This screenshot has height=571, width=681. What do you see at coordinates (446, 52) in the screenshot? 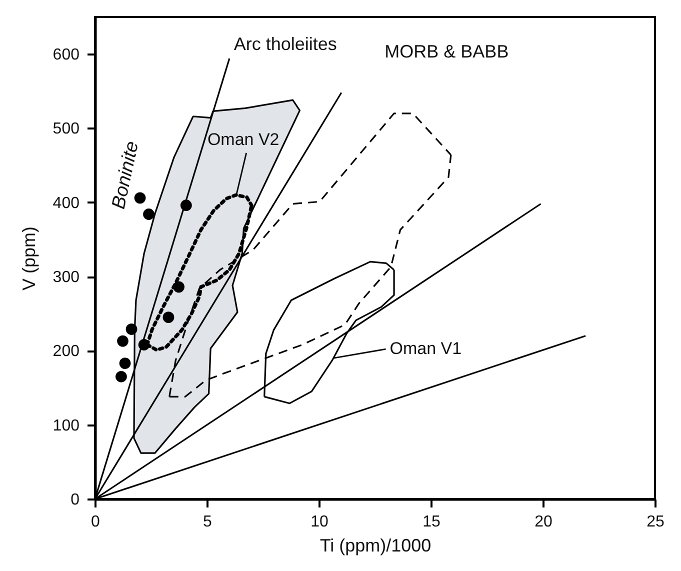
I see `annotation: MORB & BABB` at bounding box center [446, 52].